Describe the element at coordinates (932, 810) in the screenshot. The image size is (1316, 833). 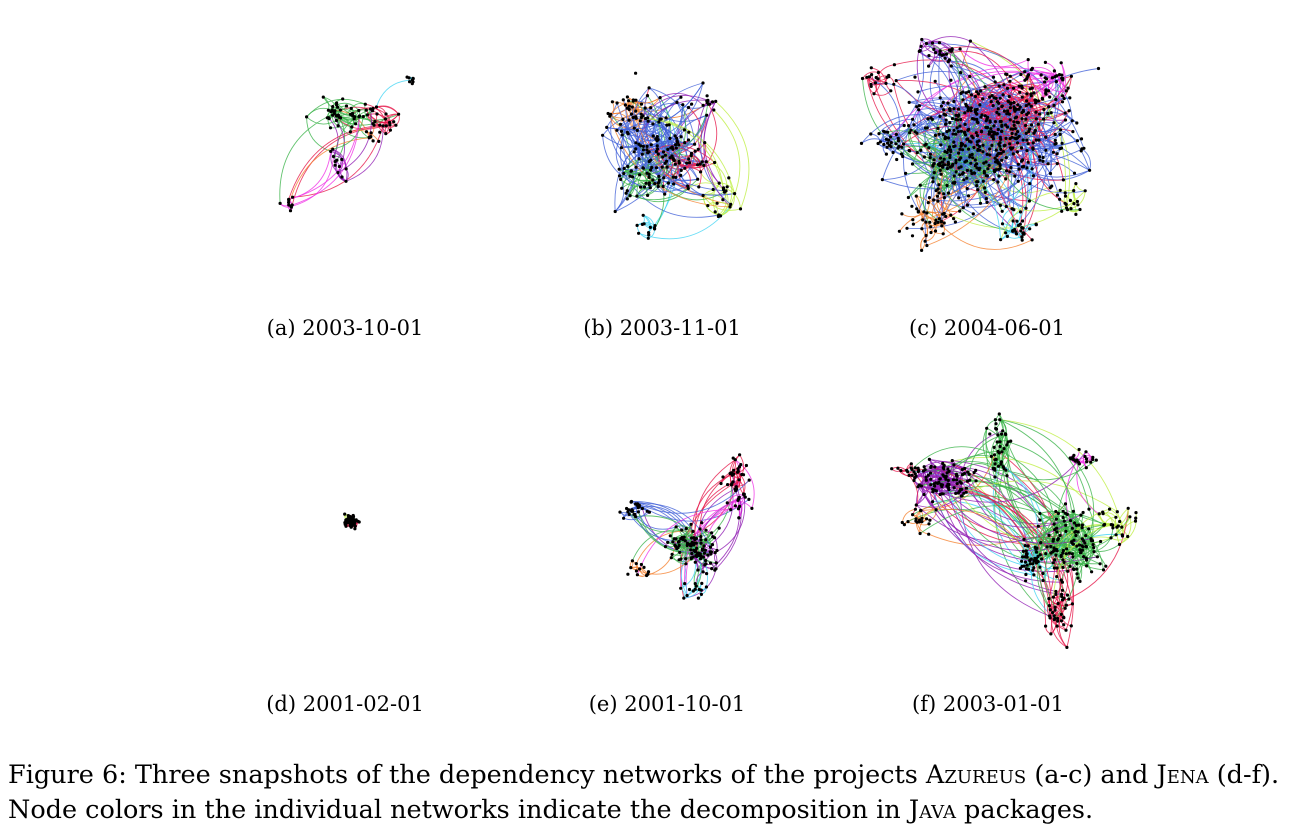
I see `caption-lang-java: Java` at that location.